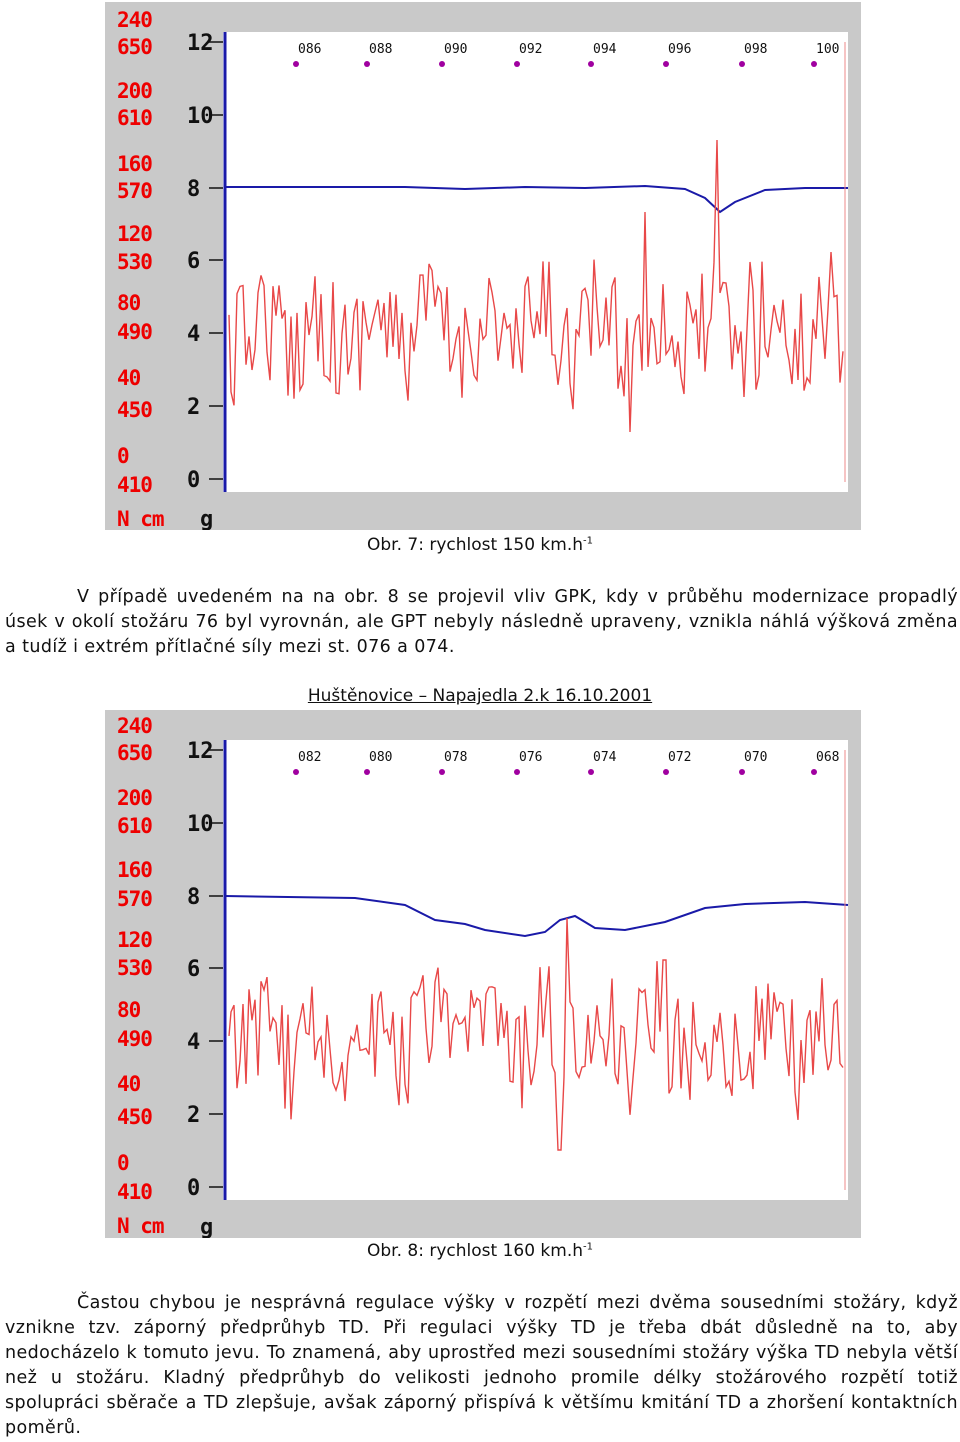  What do you see at coordinates (679, 49) in the screenshot?
I see `mast-number-label: 096` at bounding box center [679, 49].